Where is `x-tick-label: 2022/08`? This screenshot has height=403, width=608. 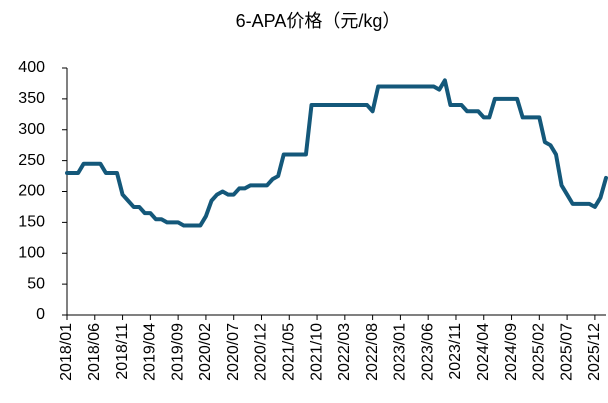
x-tick-label: 2022/08 is located at coordinates (372, 352).